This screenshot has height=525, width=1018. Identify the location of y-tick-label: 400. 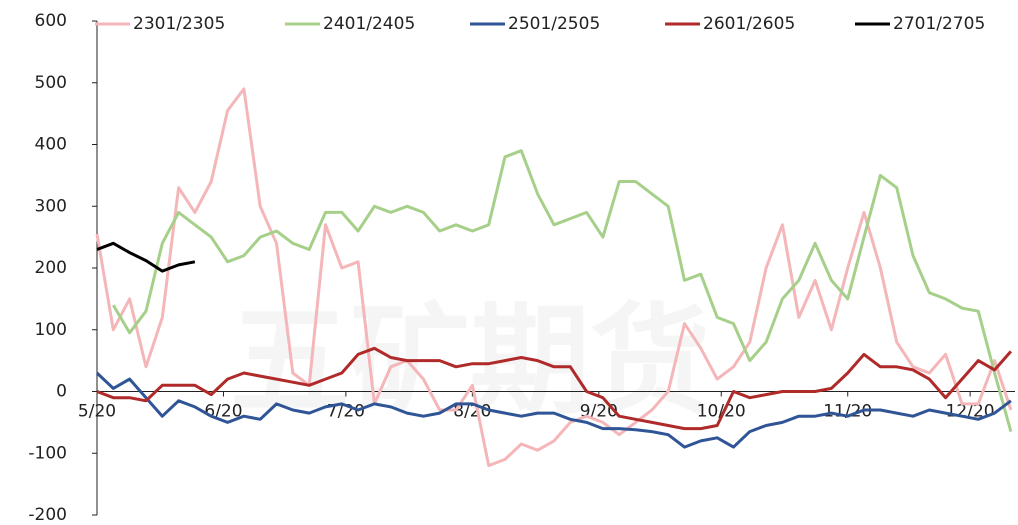
(51, 145).